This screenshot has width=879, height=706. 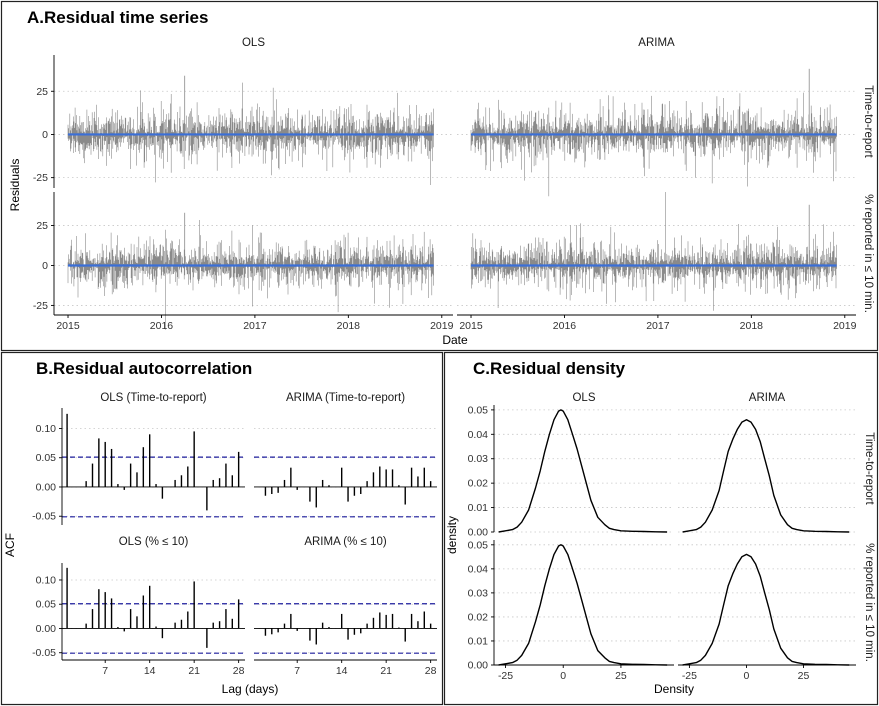 I want to click on x-axis-title: Lag (days), so click(x=250, y=689).